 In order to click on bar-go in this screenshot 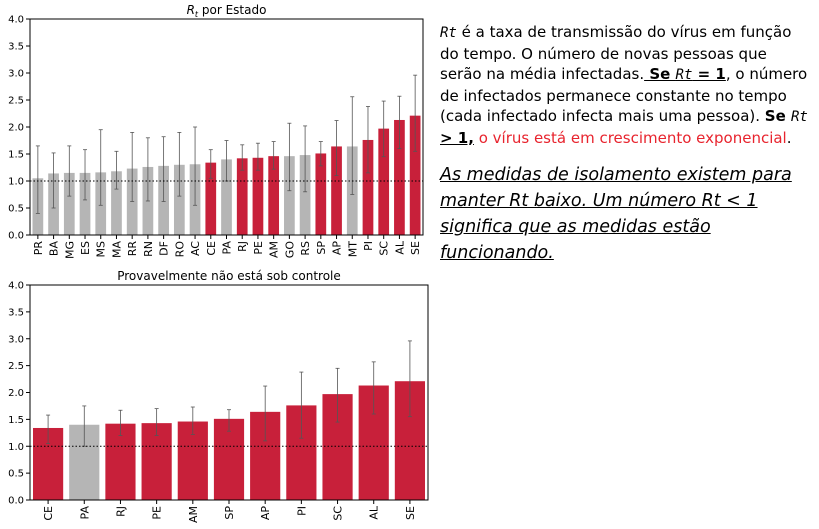, I will do `click(289, 195)`.